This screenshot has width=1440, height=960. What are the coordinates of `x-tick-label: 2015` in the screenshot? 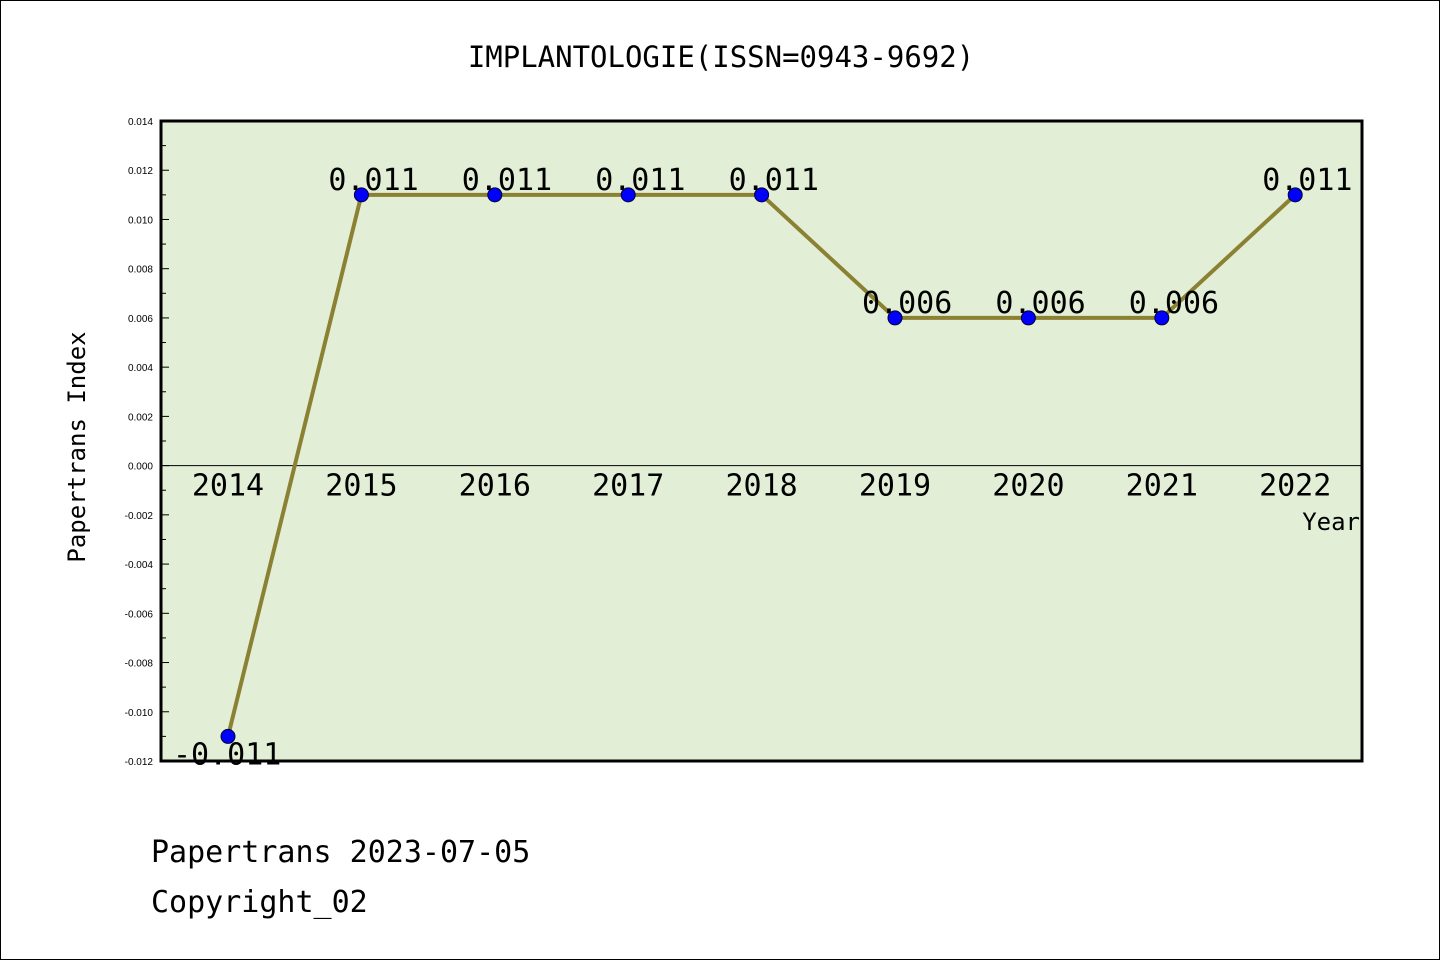 It's located at (361, 486).